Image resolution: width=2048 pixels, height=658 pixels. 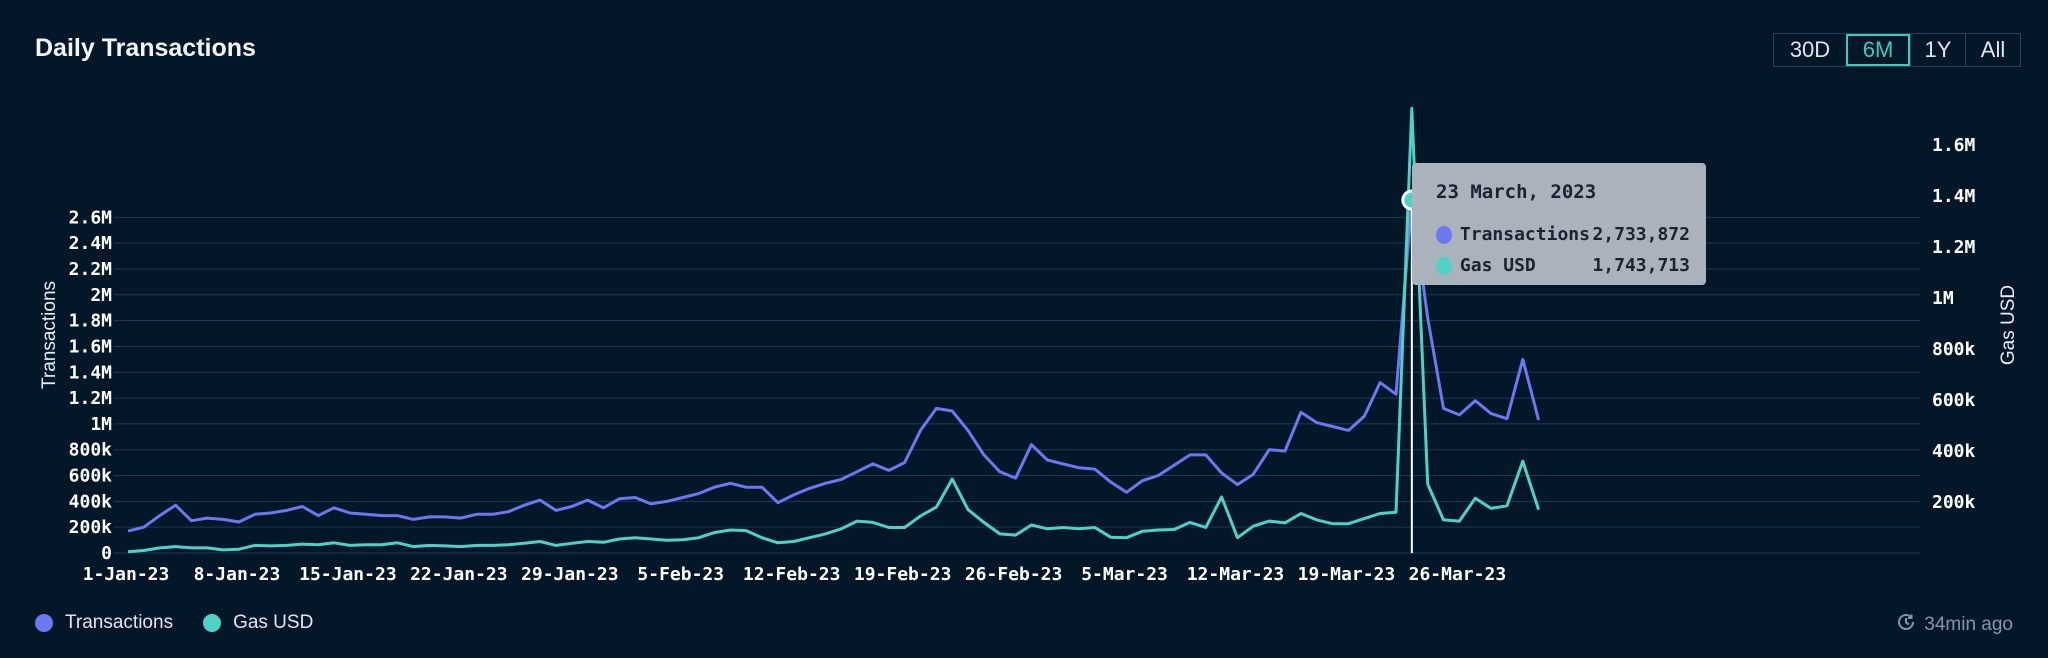 What do you see at coordinates (348, 574) in the screenshot?
I see `x-tick-label: 15-Jan-23` at bounding box center [348, 574].